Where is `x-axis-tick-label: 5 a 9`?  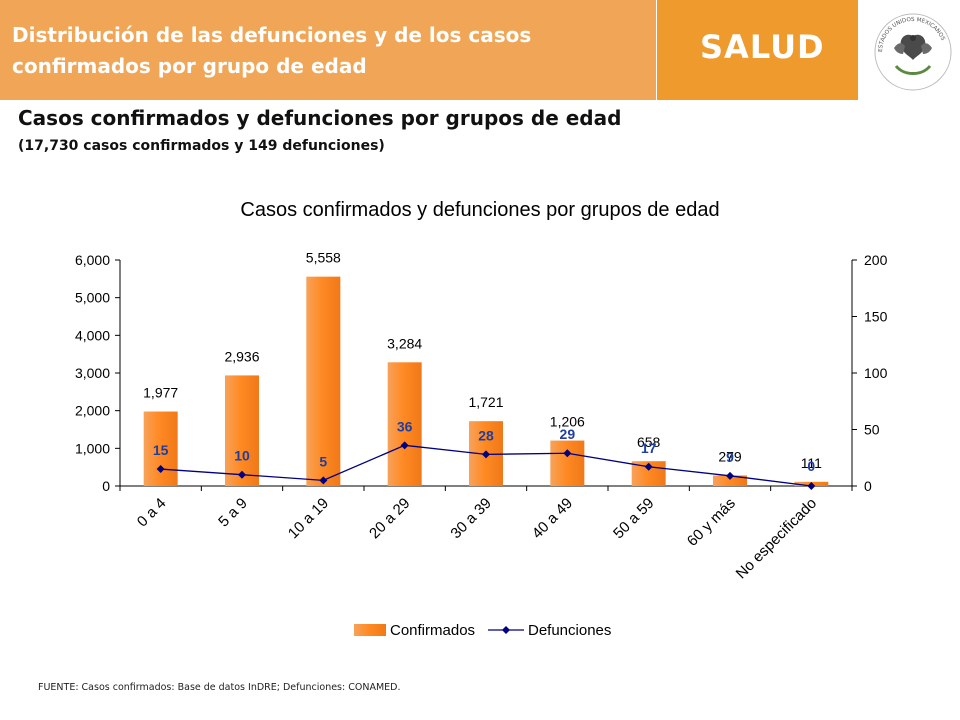 x-axis-tick-label: 5 a 9 is located at coordinates (233, 513).